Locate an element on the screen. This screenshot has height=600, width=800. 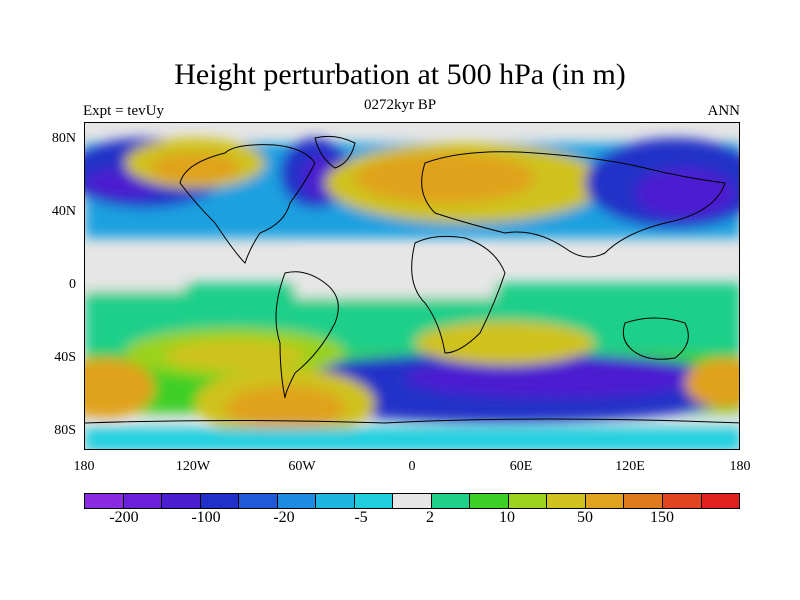
lon-tick: 0 is located at coordinates (412, 466).